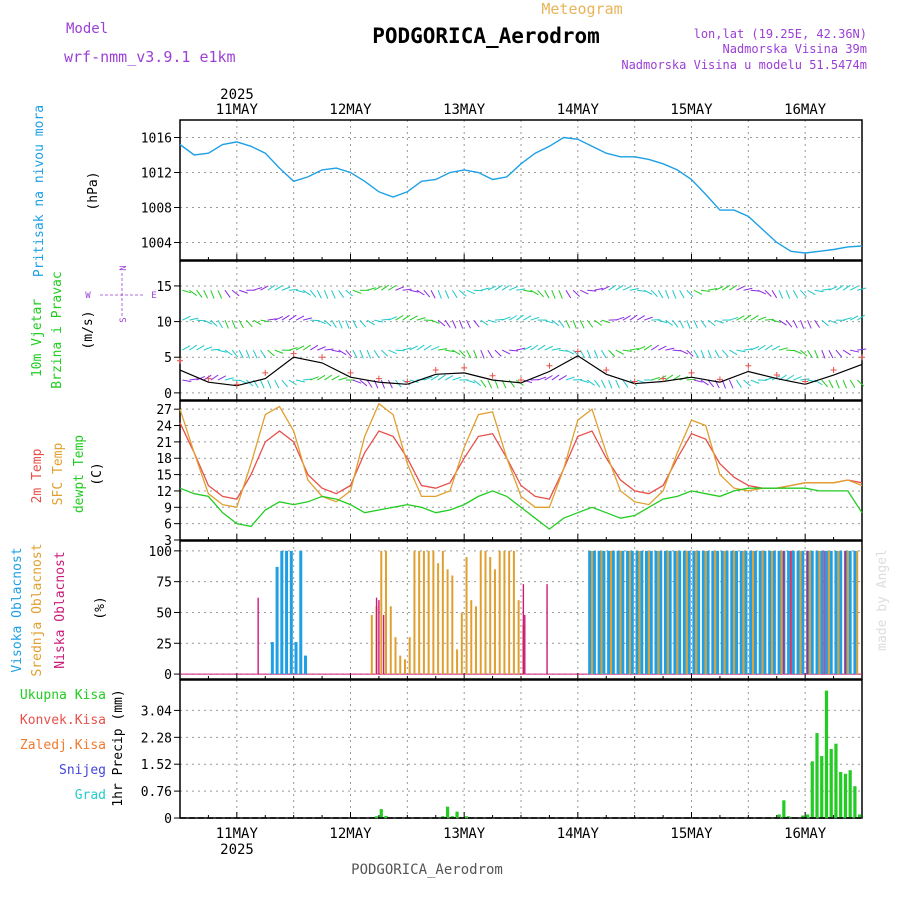 The height and width of the screenshot is (900, 900). Describe the element at coordinates (17, 609) in the screenshot. I see `cloud-high-ylabel: Visoka Oblacnost` at that location.